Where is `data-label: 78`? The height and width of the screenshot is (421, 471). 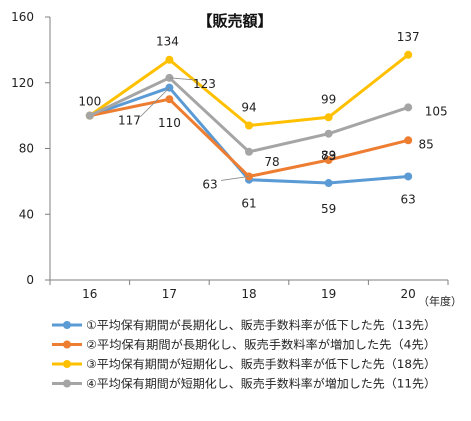 data-label: 78 is located at coordinates (271, 162).